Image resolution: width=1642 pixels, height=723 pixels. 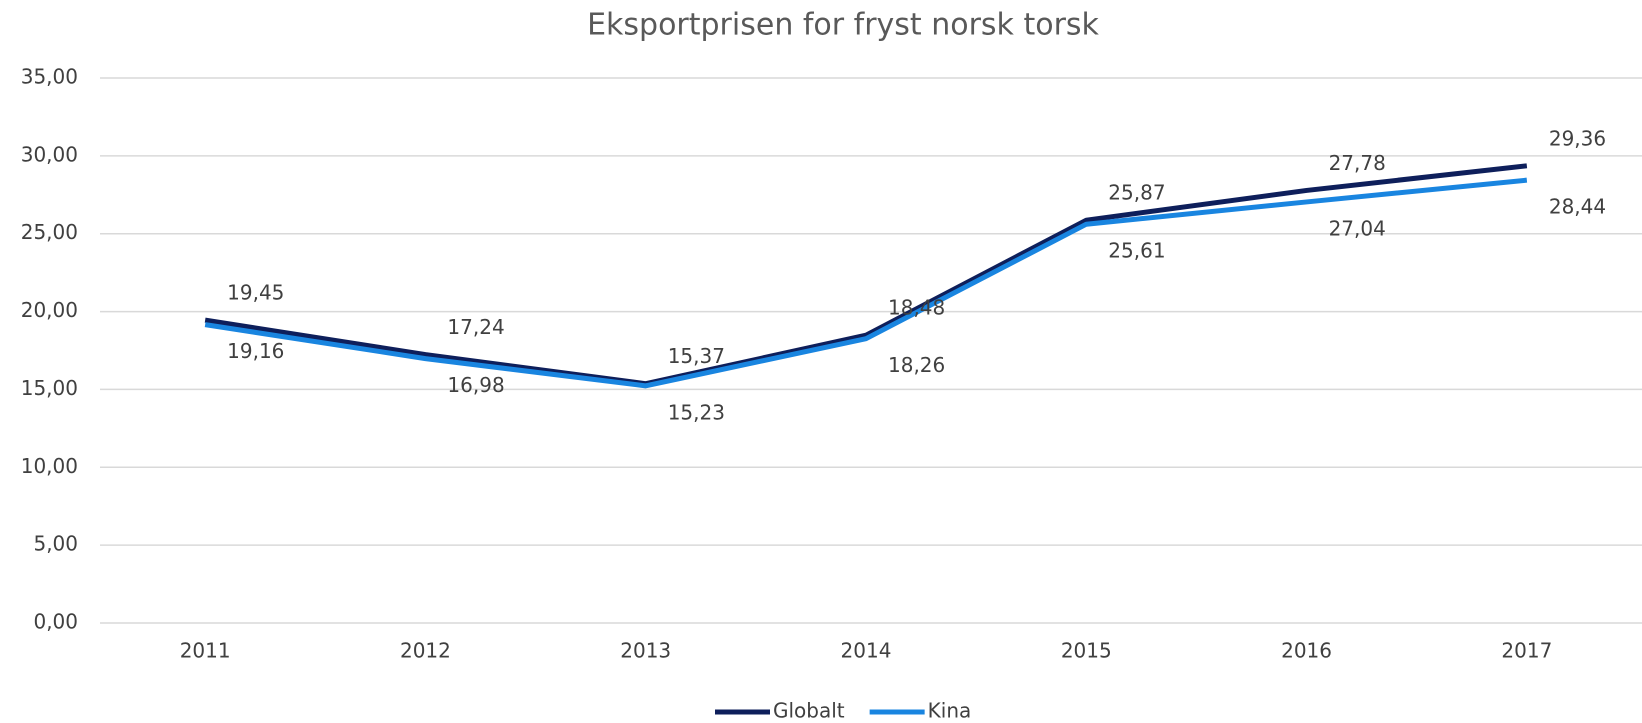 I want to click on x-tick-label: 2013, so click(x=645, y=651).